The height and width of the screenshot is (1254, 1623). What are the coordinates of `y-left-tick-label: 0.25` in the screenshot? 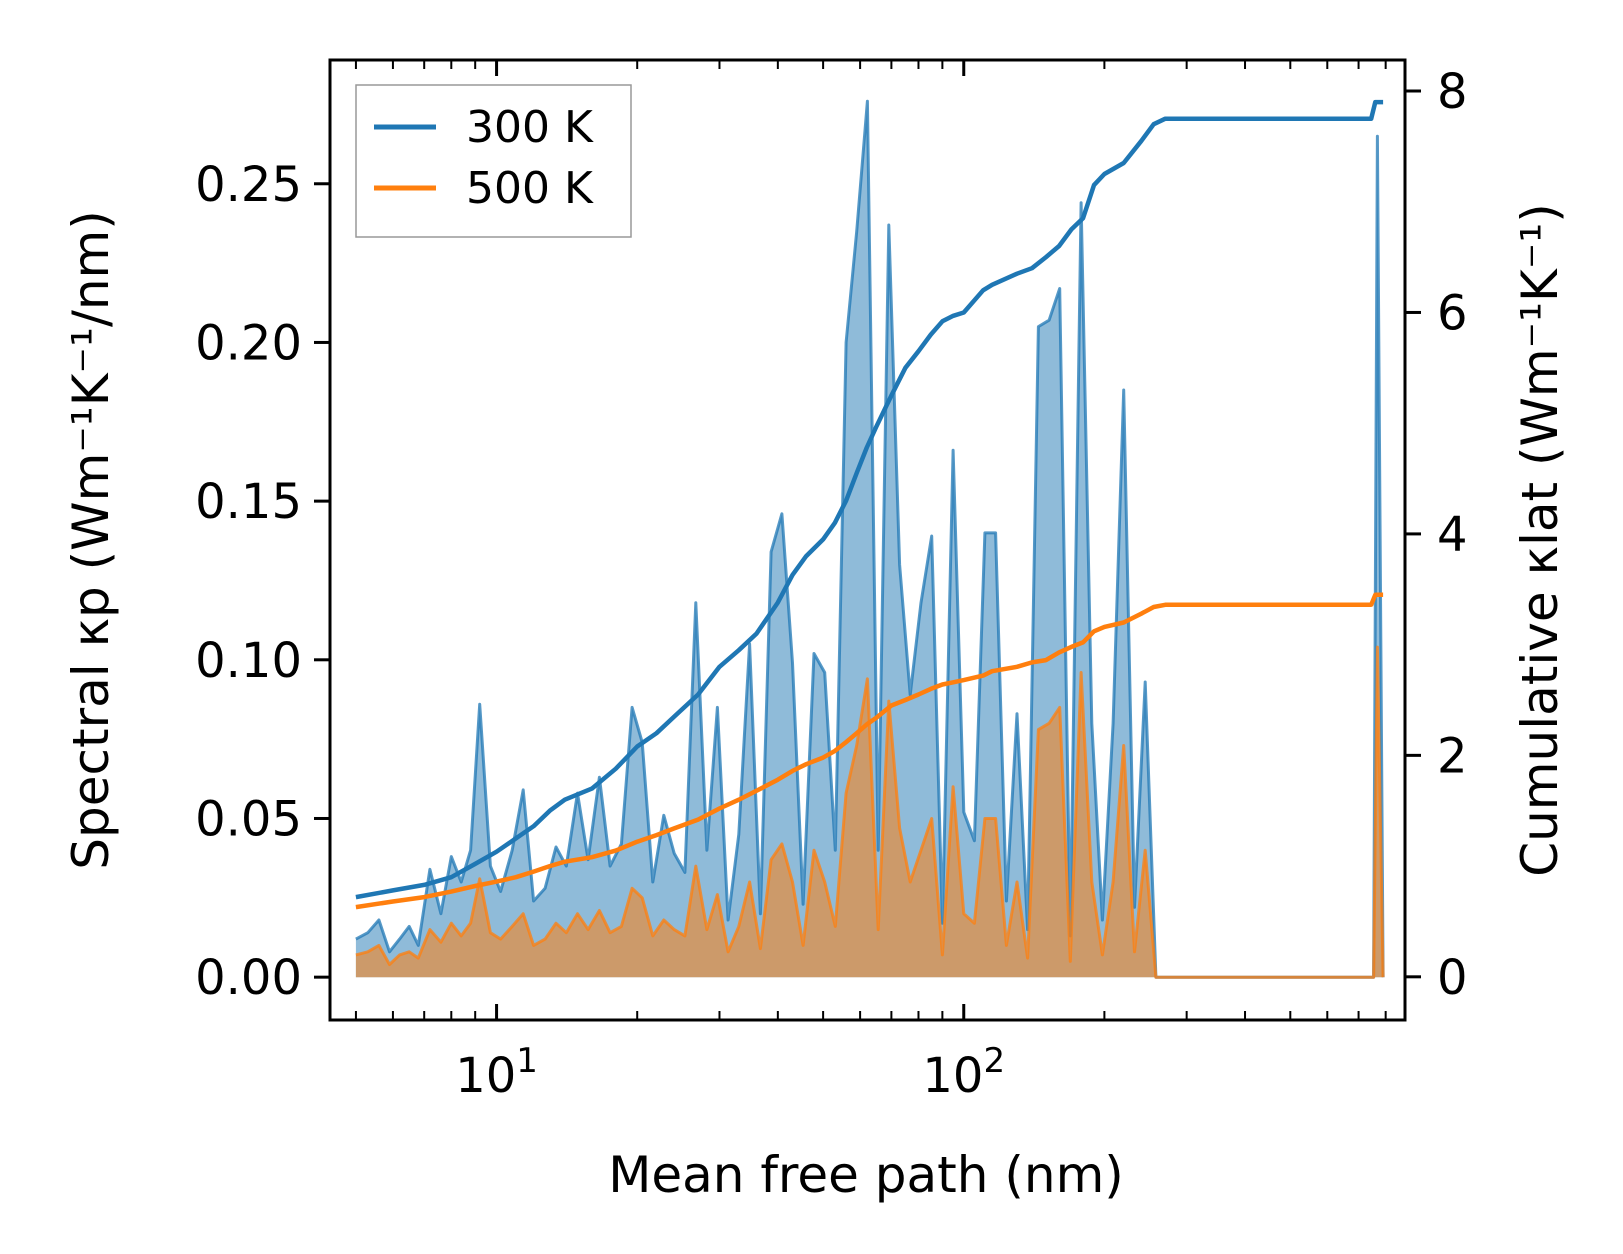 It's located at (248, 185).